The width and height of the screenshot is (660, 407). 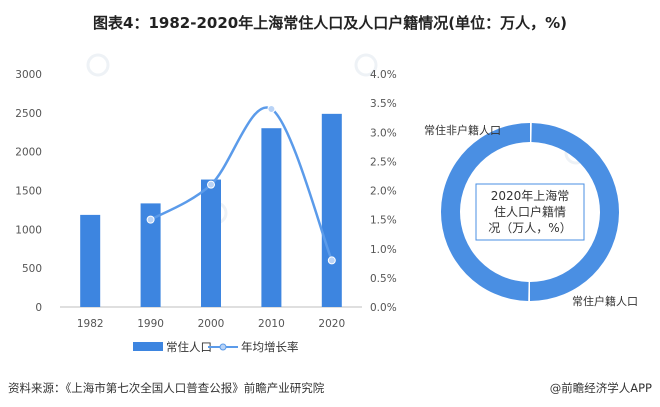 I want to click on left-tick-label: 2000, so click(x=28, y=153).